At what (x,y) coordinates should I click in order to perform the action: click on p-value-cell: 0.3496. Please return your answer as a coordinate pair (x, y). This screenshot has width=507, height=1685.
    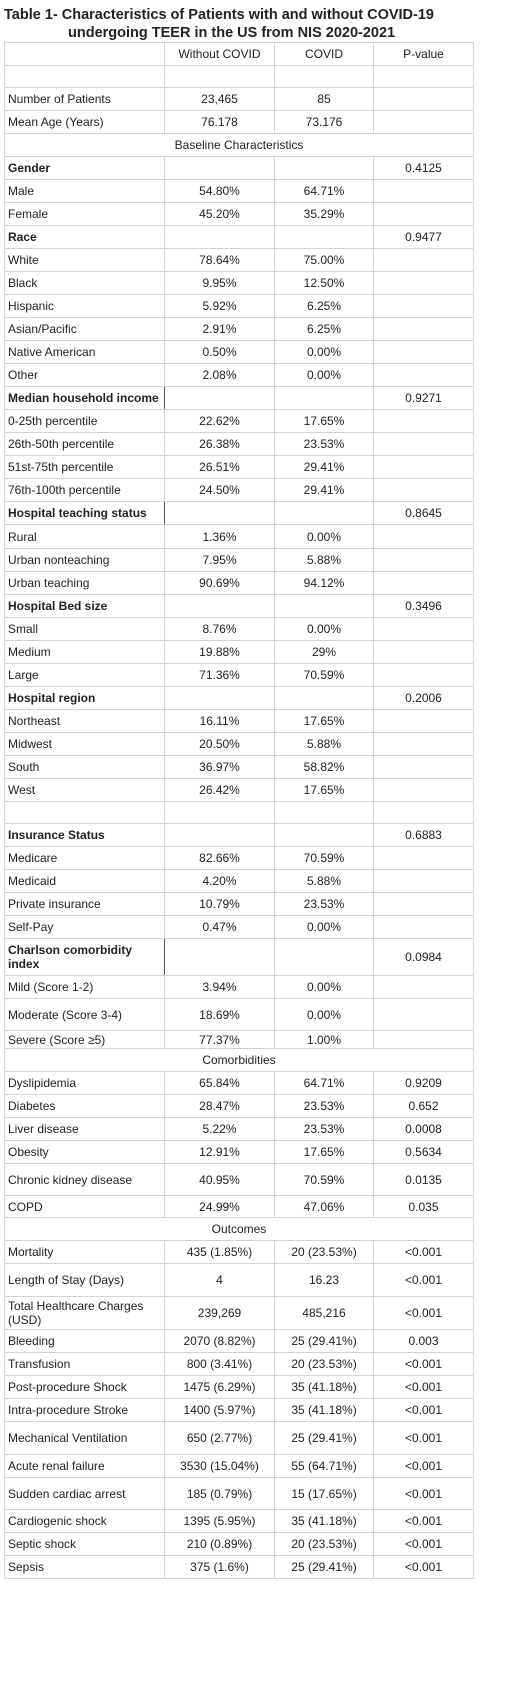
    Looking at the image, I should click on (423, 606).